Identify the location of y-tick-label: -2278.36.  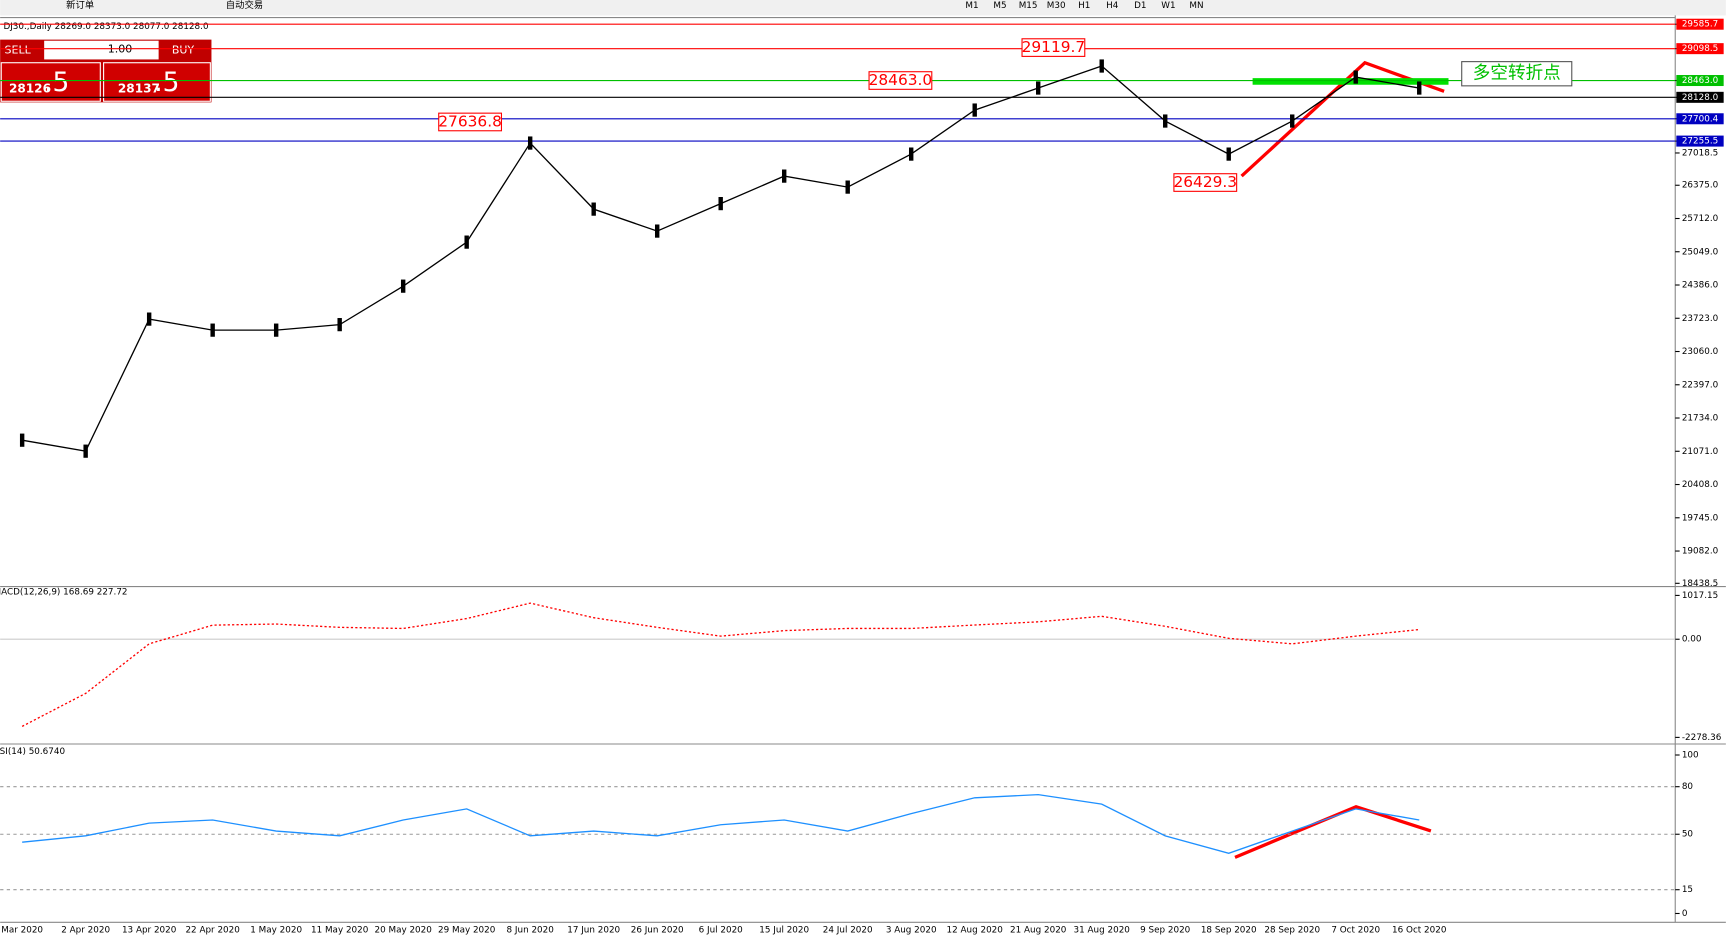
(1702, 738).